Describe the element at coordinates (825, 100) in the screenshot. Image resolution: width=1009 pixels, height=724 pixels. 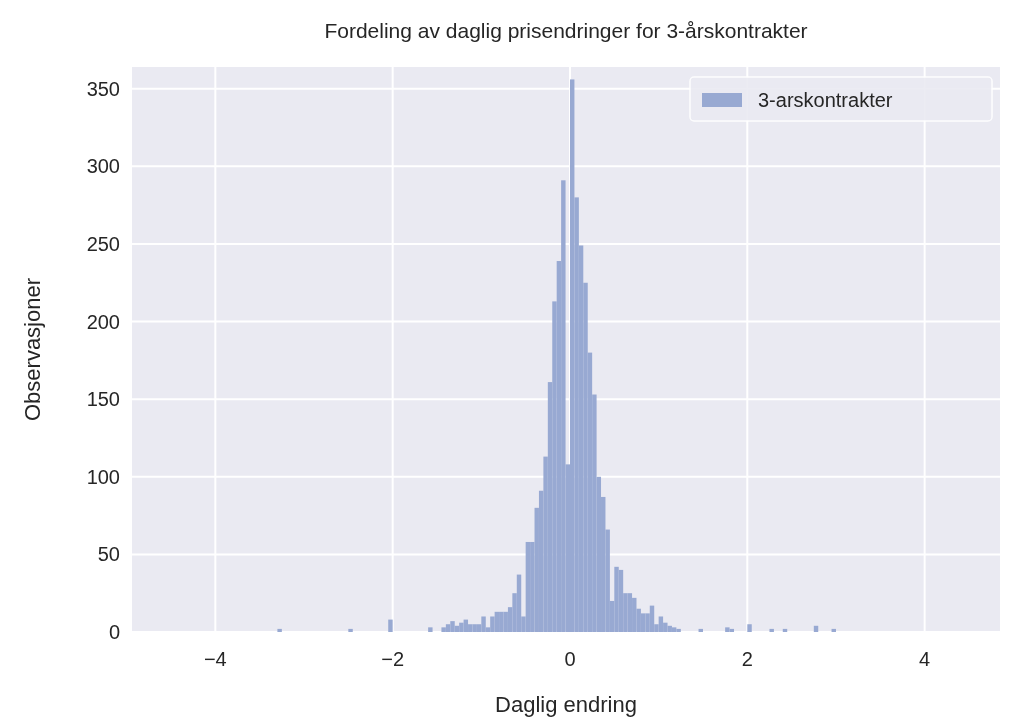
I see `legend-label: 3-arskontrakter` at that location.